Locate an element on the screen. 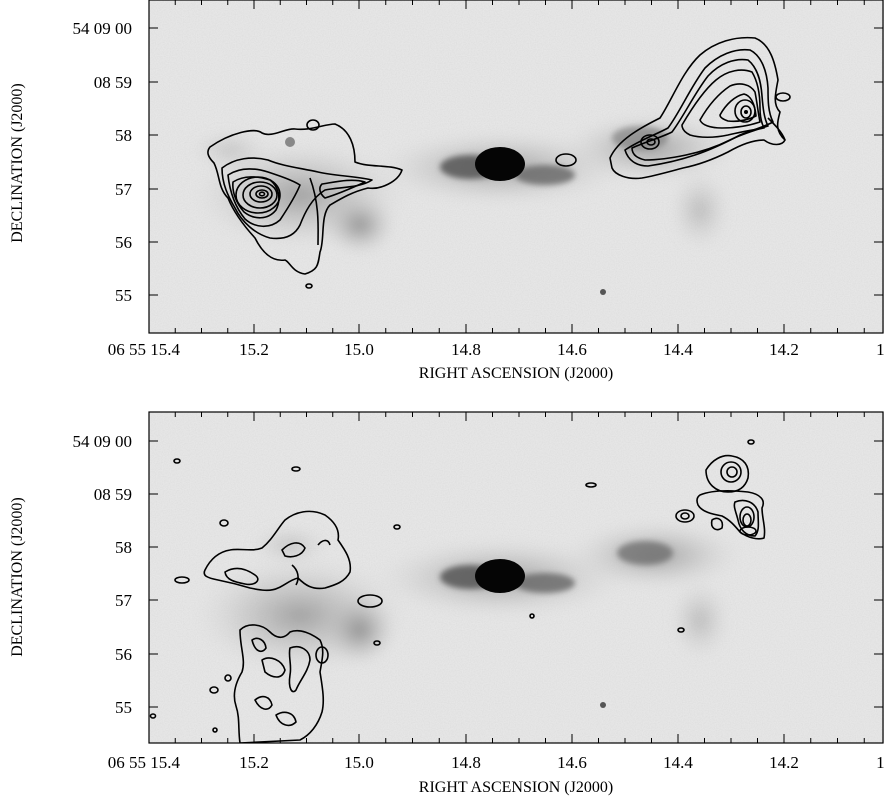  west-lobe-contour is located at coordinates (697, 108).